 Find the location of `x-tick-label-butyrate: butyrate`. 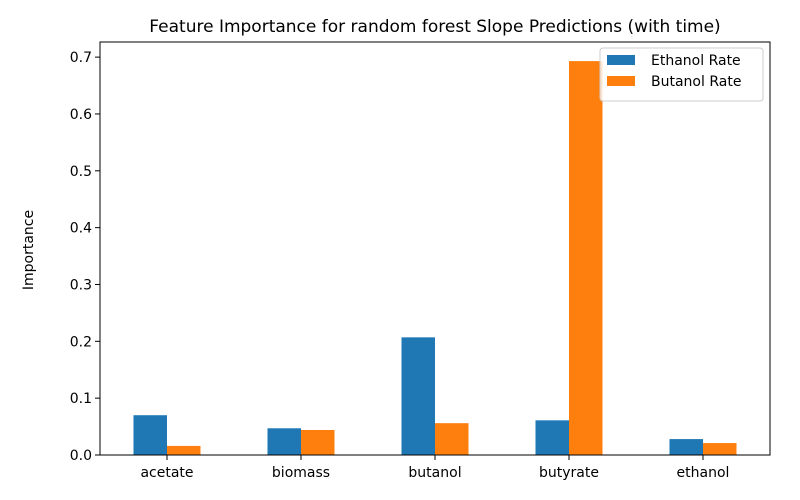

x-tick-label-butyrate: butyrate is located at coordinates (569, 473).